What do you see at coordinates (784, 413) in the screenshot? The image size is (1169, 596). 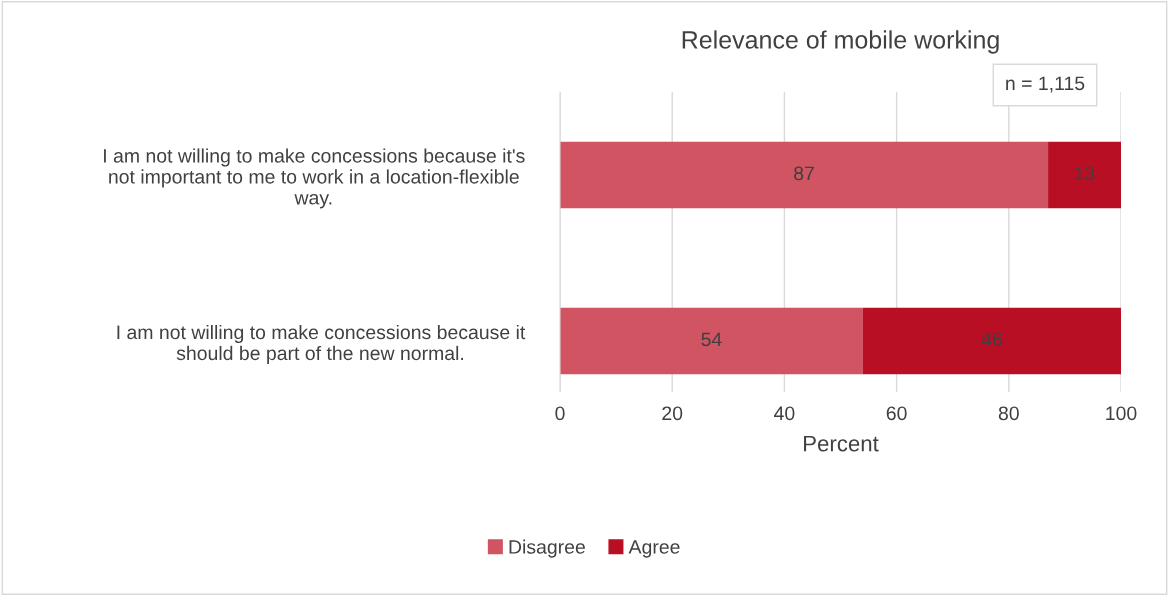 I see `x-tick-label: 40` at bounding box center [784, 413].